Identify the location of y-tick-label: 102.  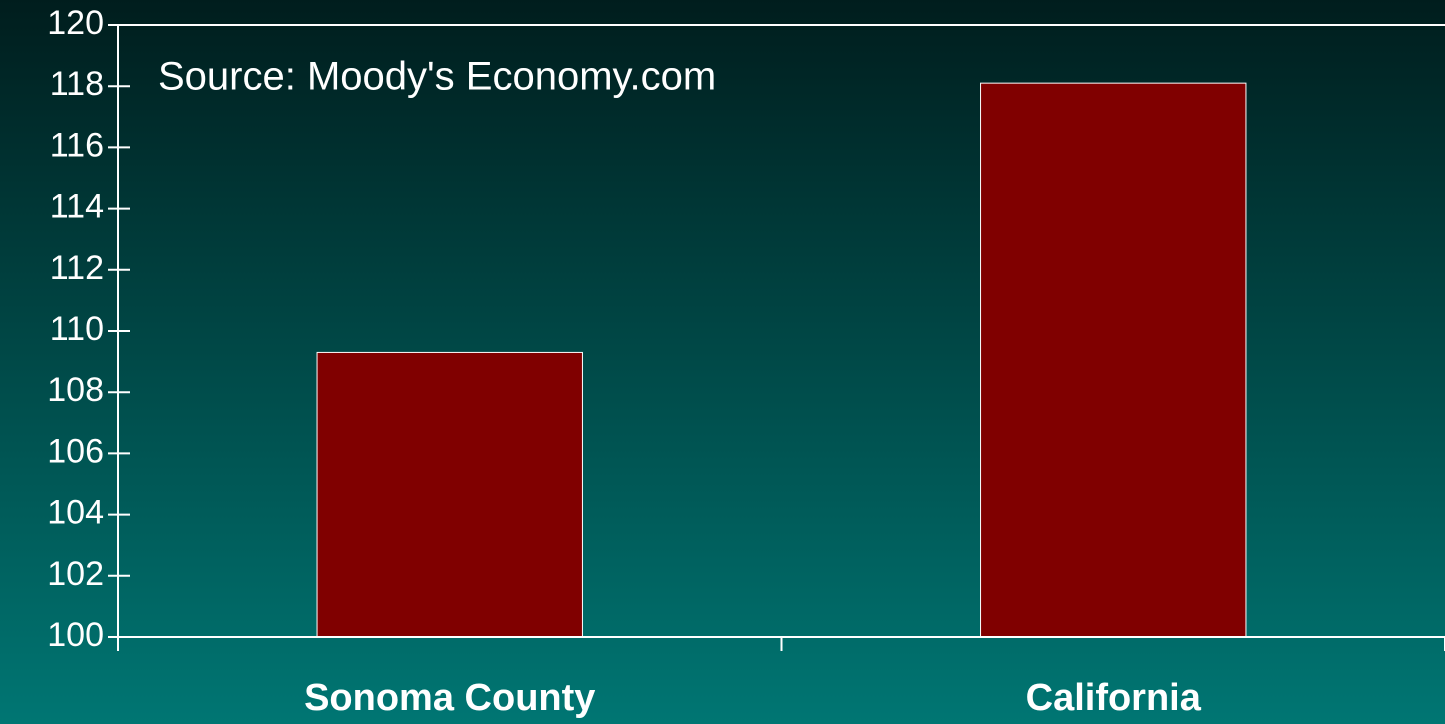
(75, 574).